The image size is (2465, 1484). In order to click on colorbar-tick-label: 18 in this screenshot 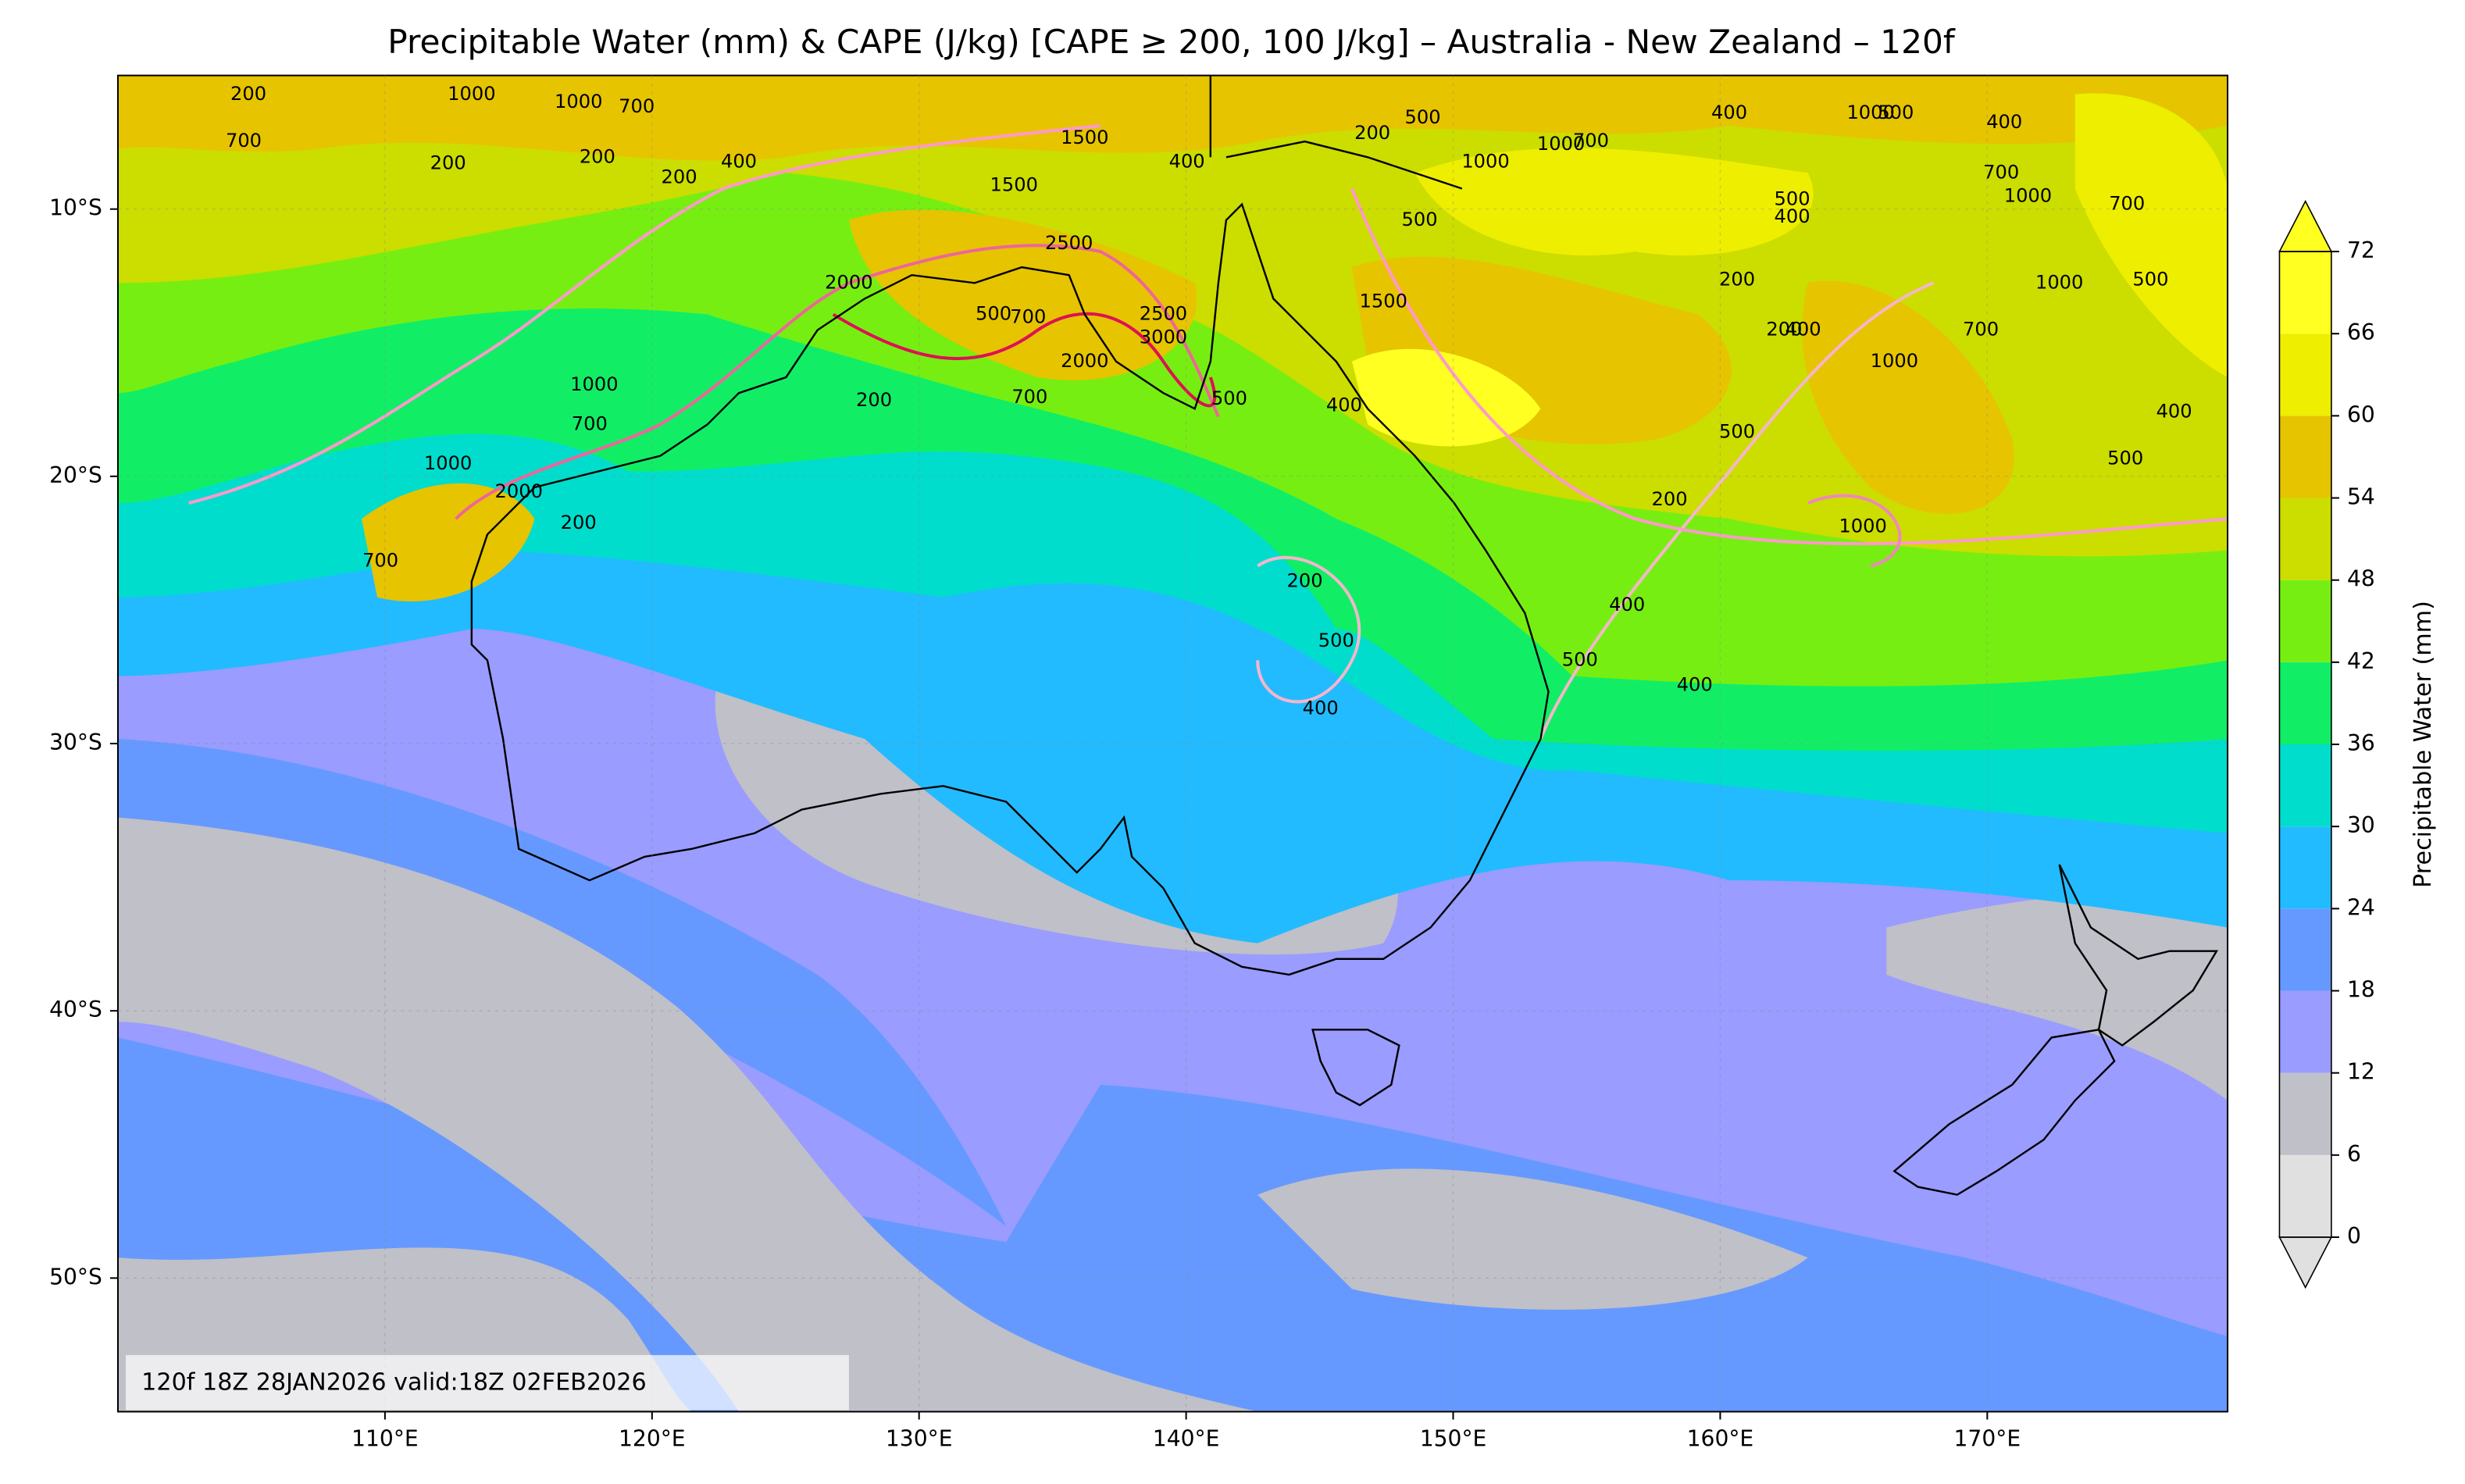, I will do `click(2361, 990)`.